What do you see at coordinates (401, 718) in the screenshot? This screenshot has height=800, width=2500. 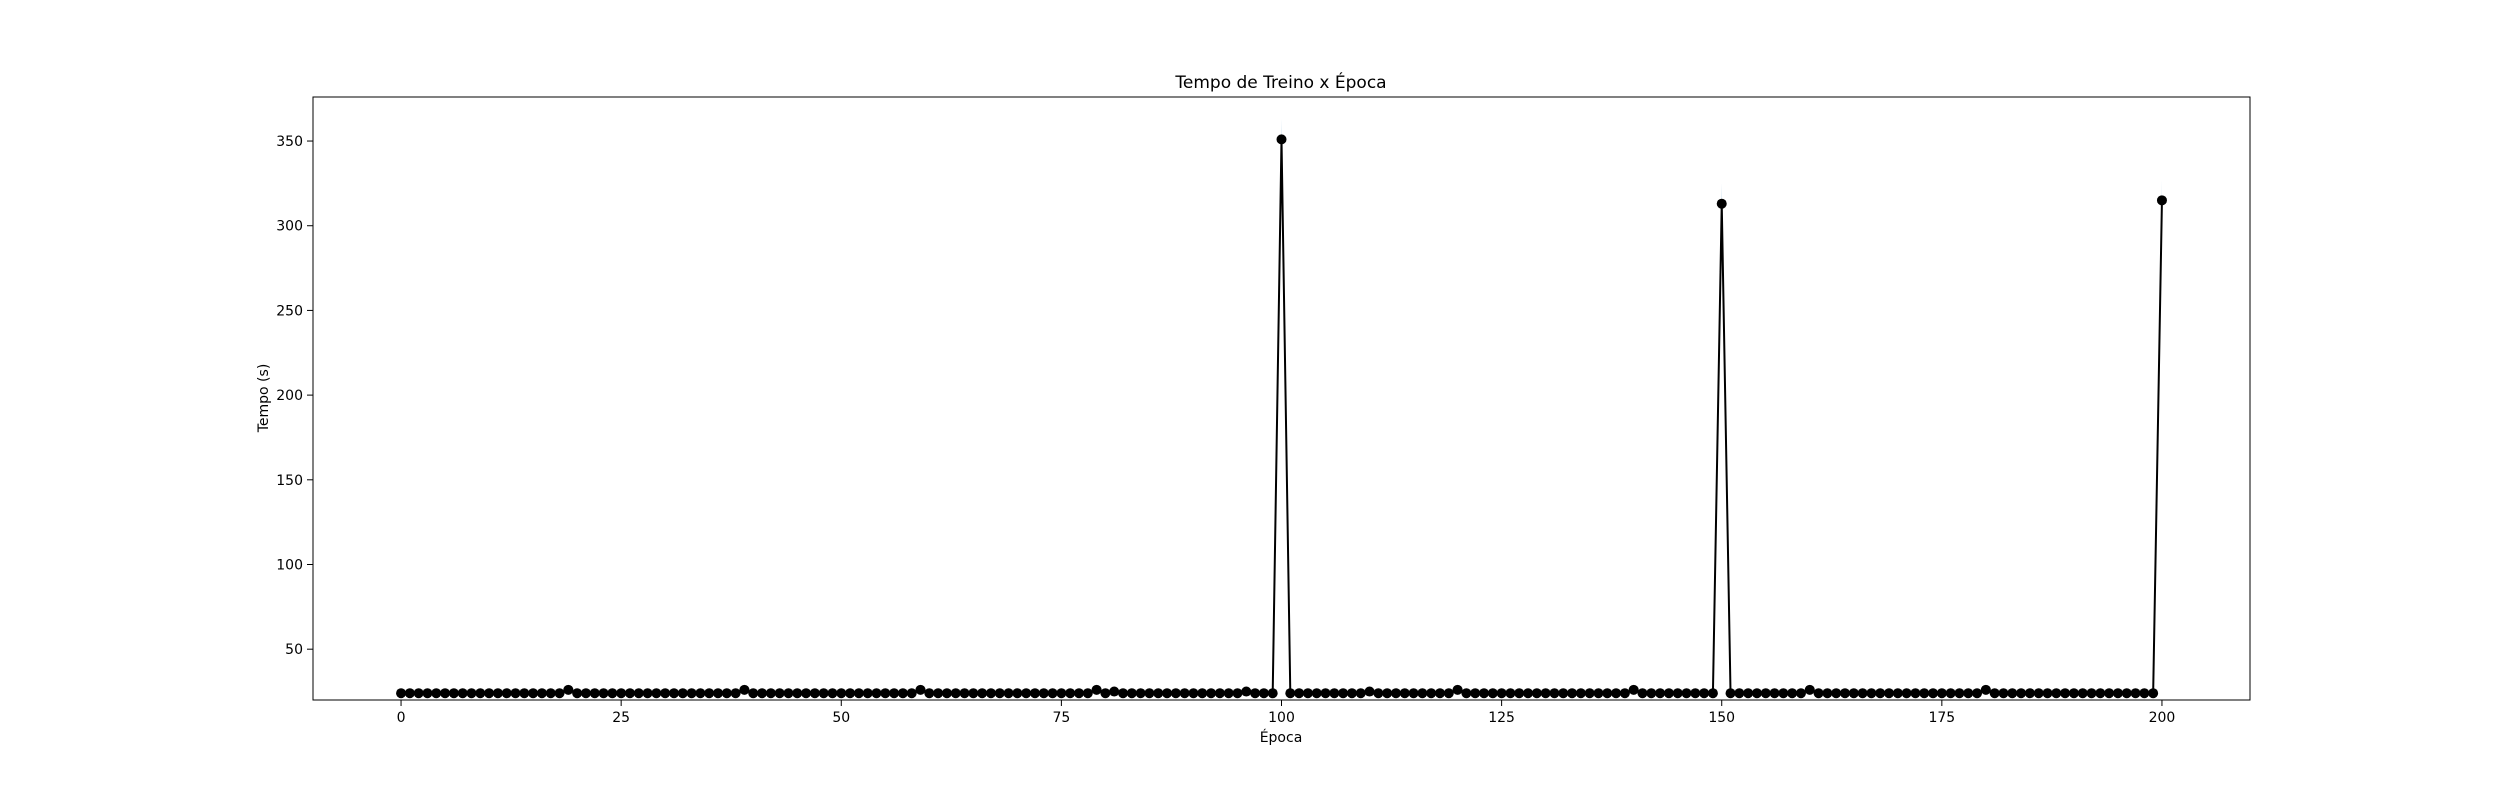 I see `x-tick-label: 0` at bounding box center [401, 718].